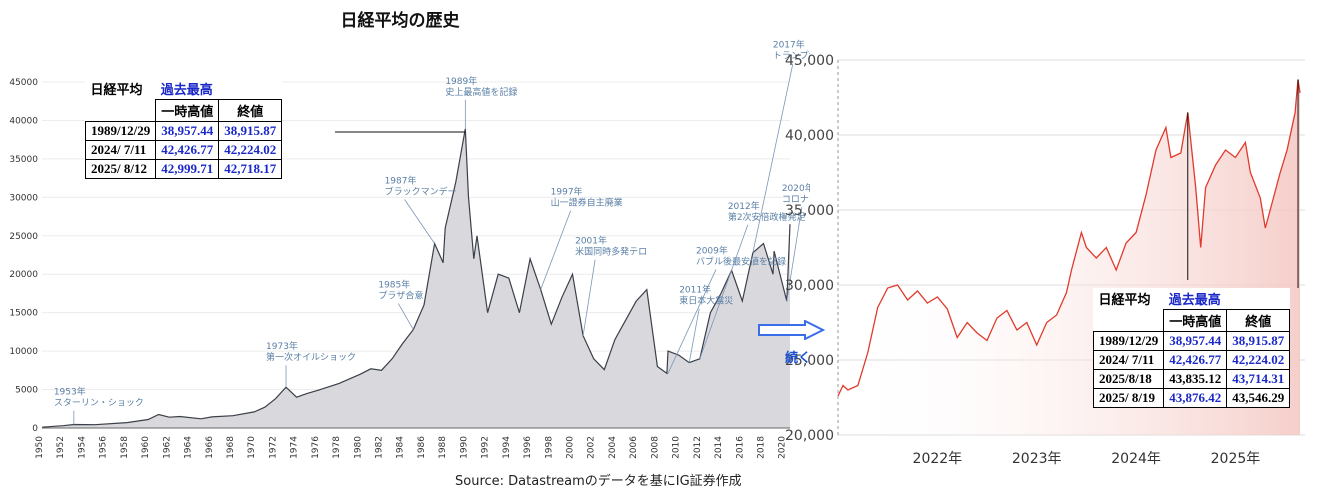 The width and height of the screenshot is (1341, 495). What do you see at coordinates (231, 447) in the screenshot?
I see `x-tick-label: 1968` at bounding box center [231, 447].